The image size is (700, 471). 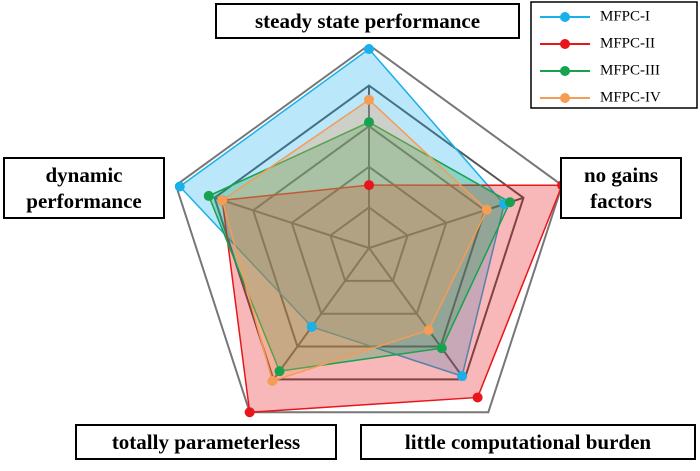 What do you see at coordinates (627, 43) in the screenshot?
I see `legend-label: MFPC-II` at bounding box center [627, 43].